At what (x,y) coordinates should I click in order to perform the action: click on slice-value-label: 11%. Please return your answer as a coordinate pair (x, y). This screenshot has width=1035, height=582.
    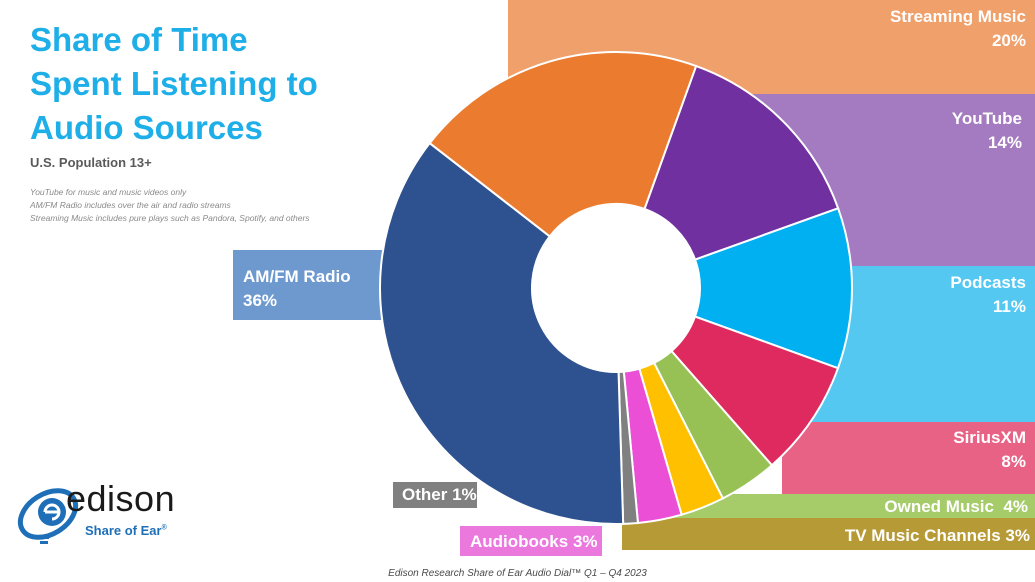
    Looking at the image, I should click on (1009, 306).